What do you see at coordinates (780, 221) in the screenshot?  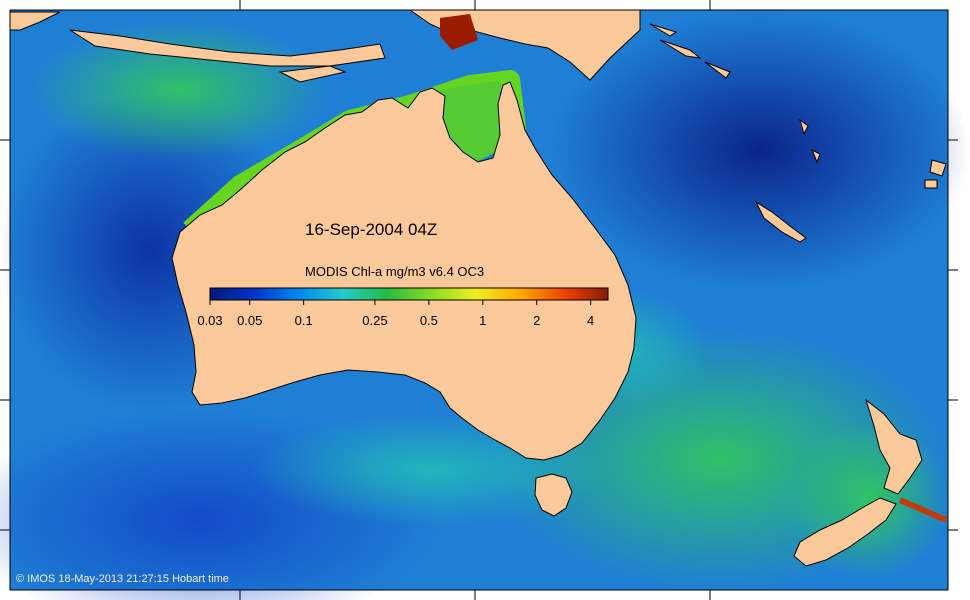 I see `new-caledonia` at bounding box center [780, 221].